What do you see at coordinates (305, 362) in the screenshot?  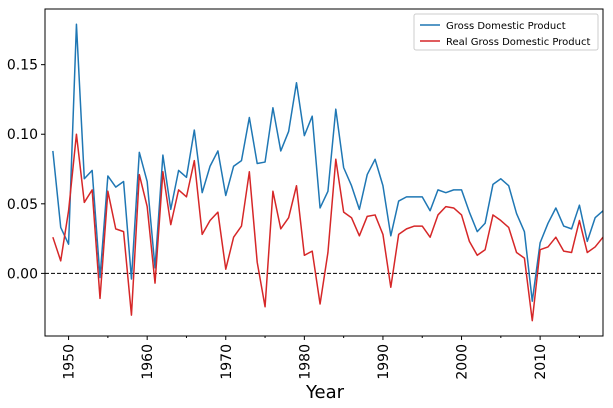 I see `x-tick-label: 1980` at bounding box center [305, 362].